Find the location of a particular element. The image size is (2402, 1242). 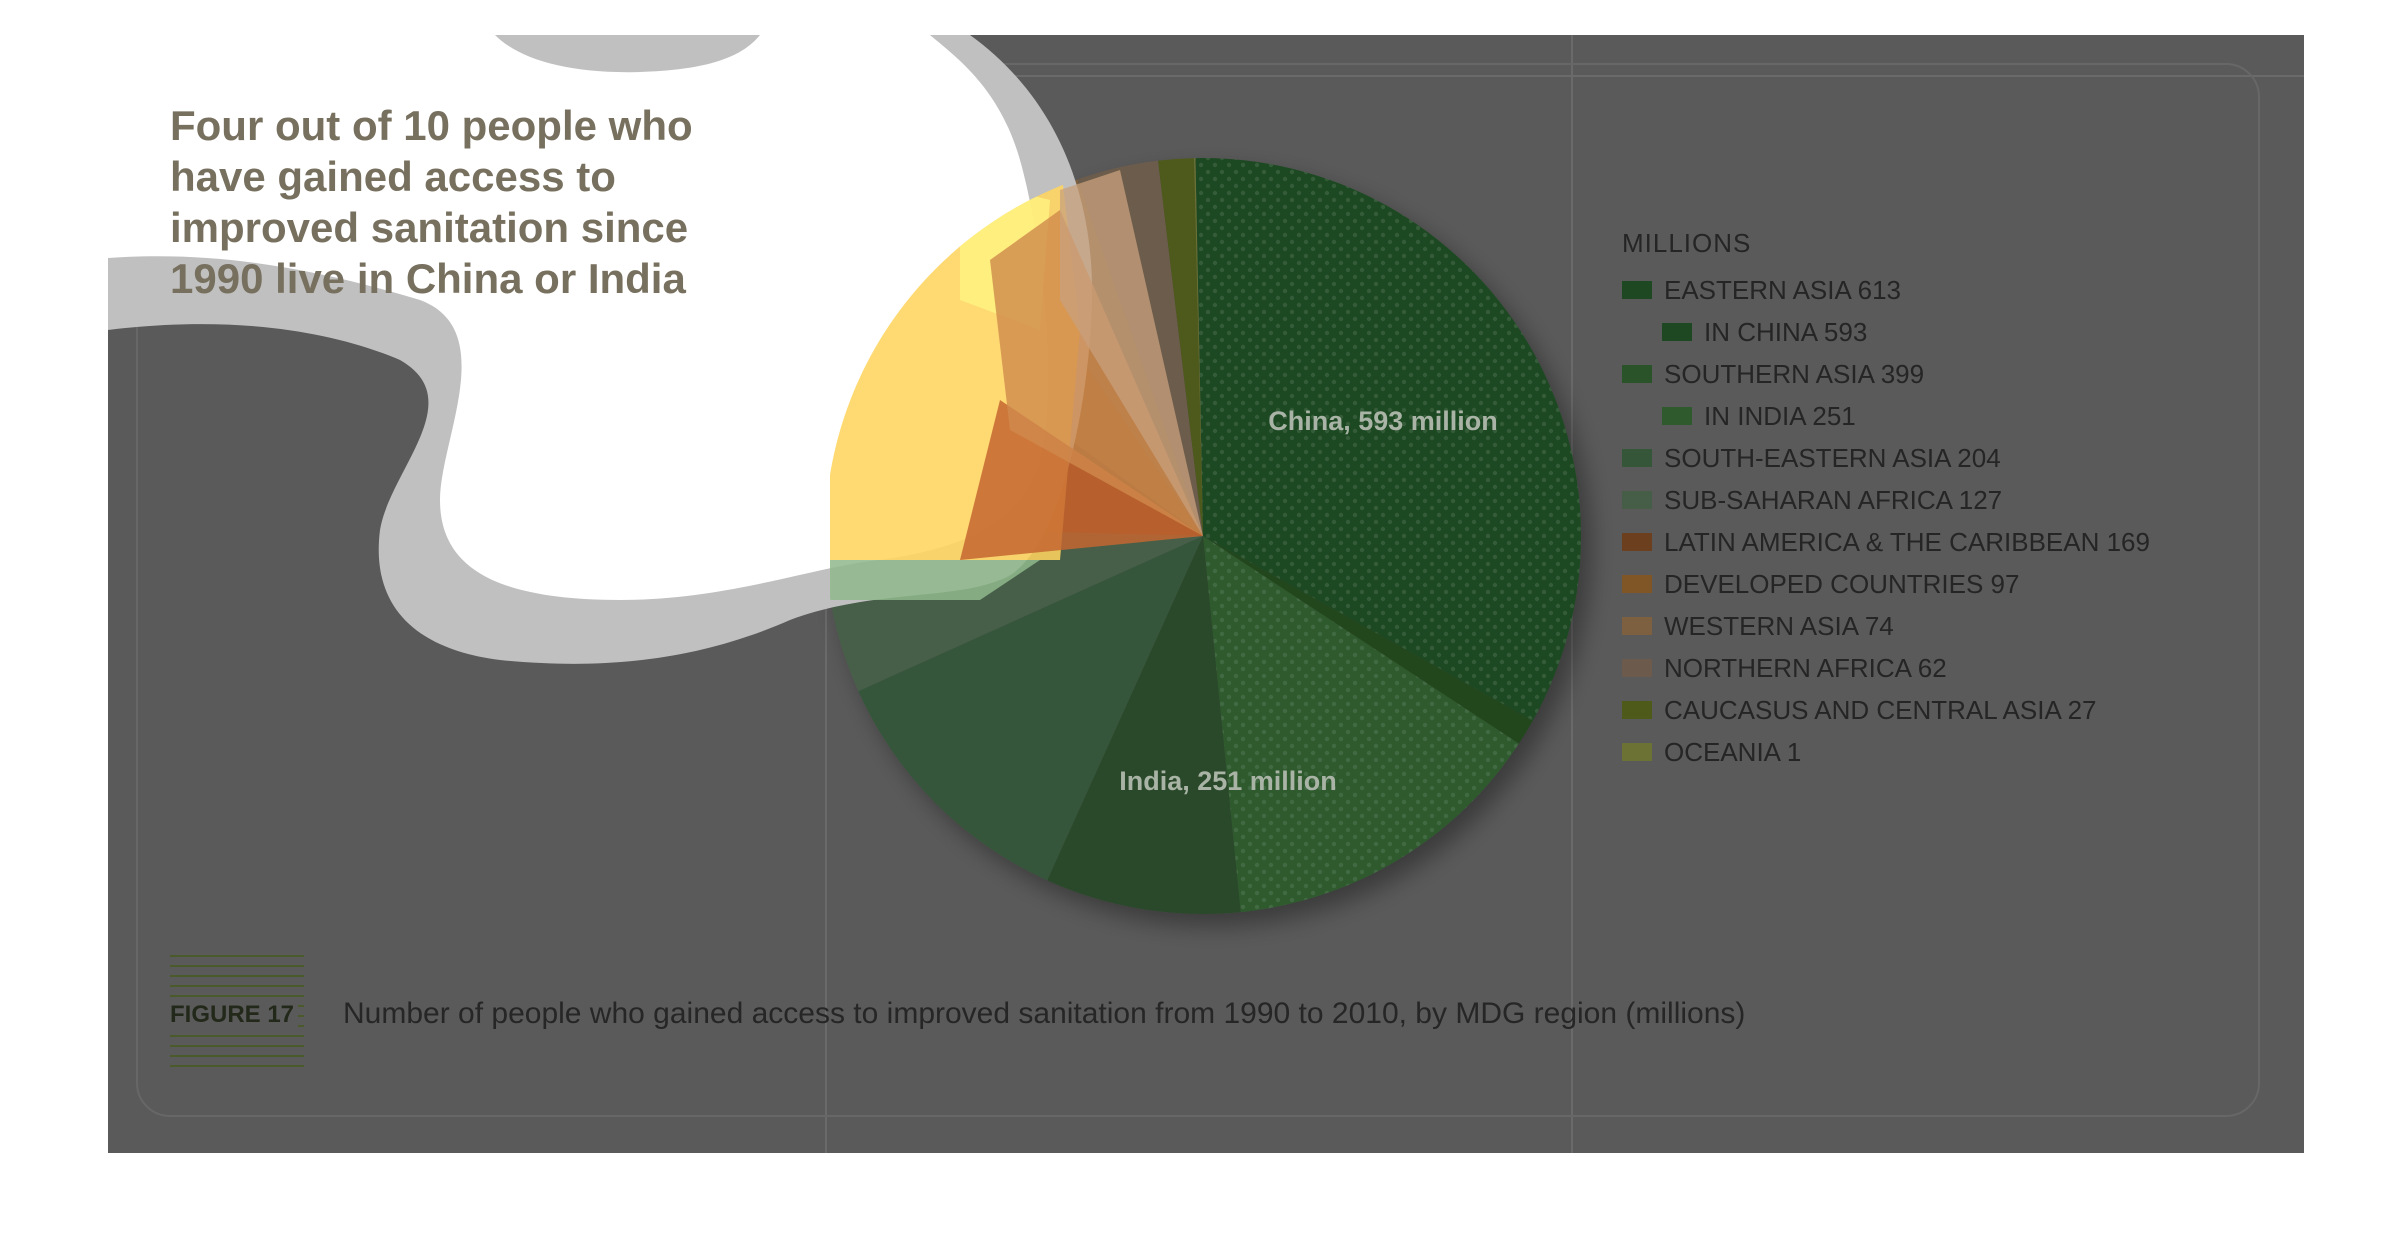

figure-label: FIGURE 17 is located at coordinates (234, 1015).